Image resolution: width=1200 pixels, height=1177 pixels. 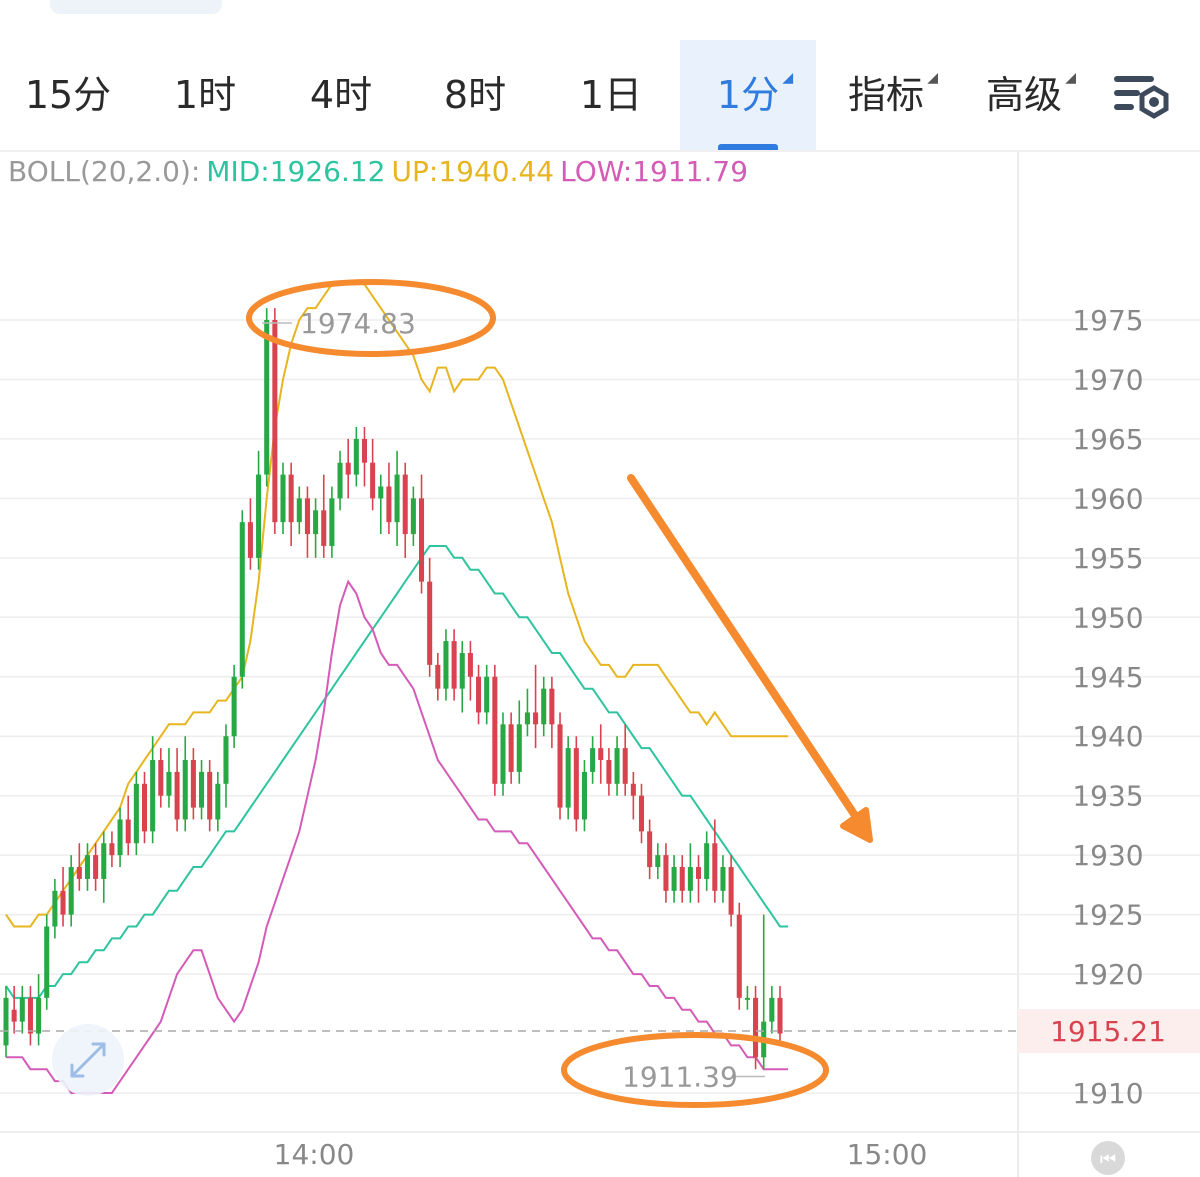 What do you see at coordinates (744, 649) in the screenshot?
I see `trend-arrow-shaft` at bounding box center [744, 649].